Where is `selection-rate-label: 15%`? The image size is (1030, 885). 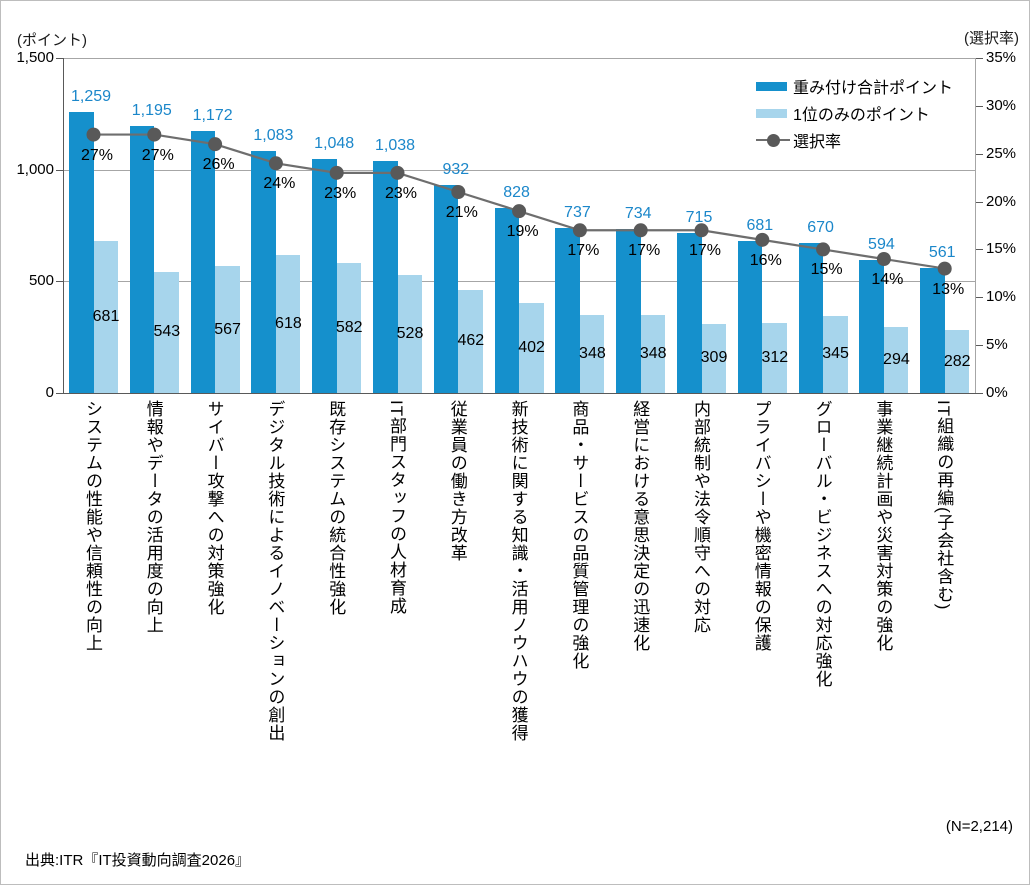 selection-rate-label: 15% is located at coordinates (826, 270).